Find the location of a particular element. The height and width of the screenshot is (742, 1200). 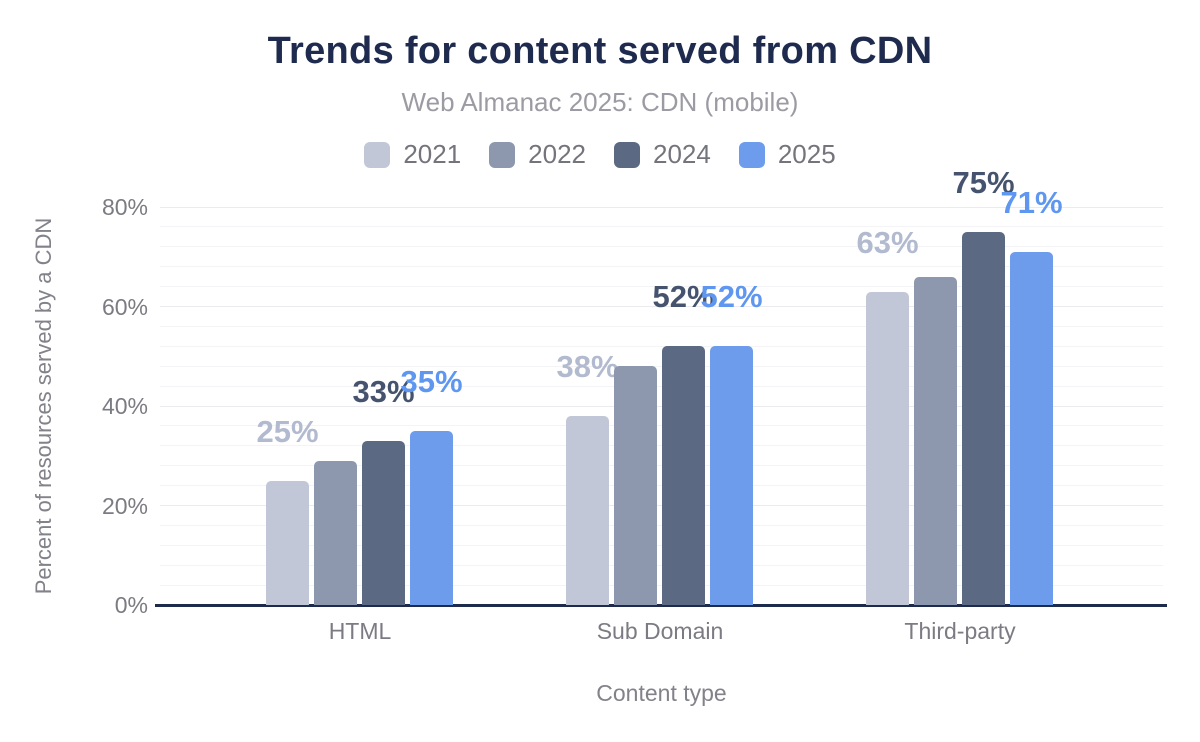

bar-2022-html is located at coordinates (335, 532).